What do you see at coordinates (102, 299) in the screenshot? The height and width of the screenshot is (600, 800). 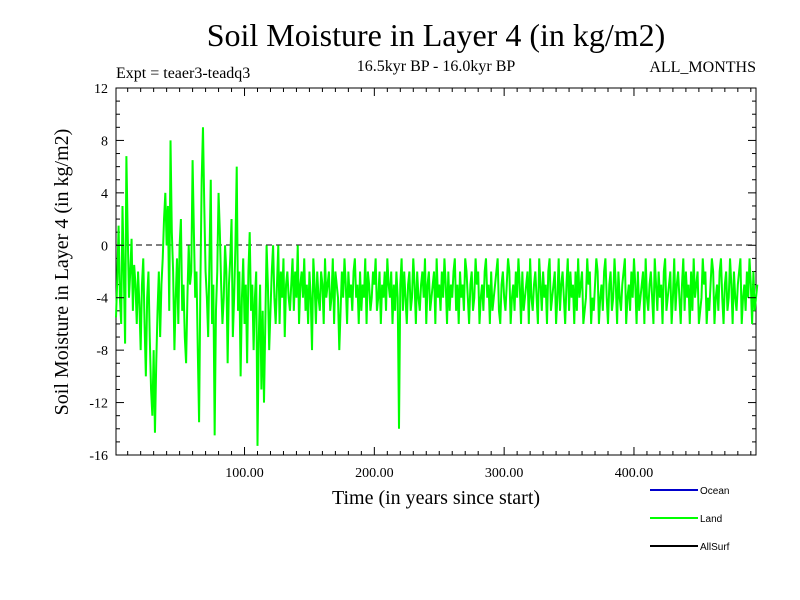 I see `y-tick-label: -4` at bounding box center [102, 299].